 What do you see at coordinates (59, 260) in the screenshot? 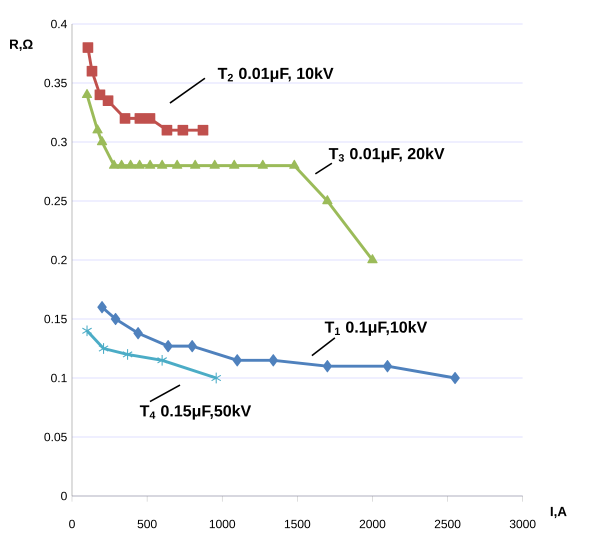
I see `y-tick-label: 0.2` at bounding box center [59, 260].